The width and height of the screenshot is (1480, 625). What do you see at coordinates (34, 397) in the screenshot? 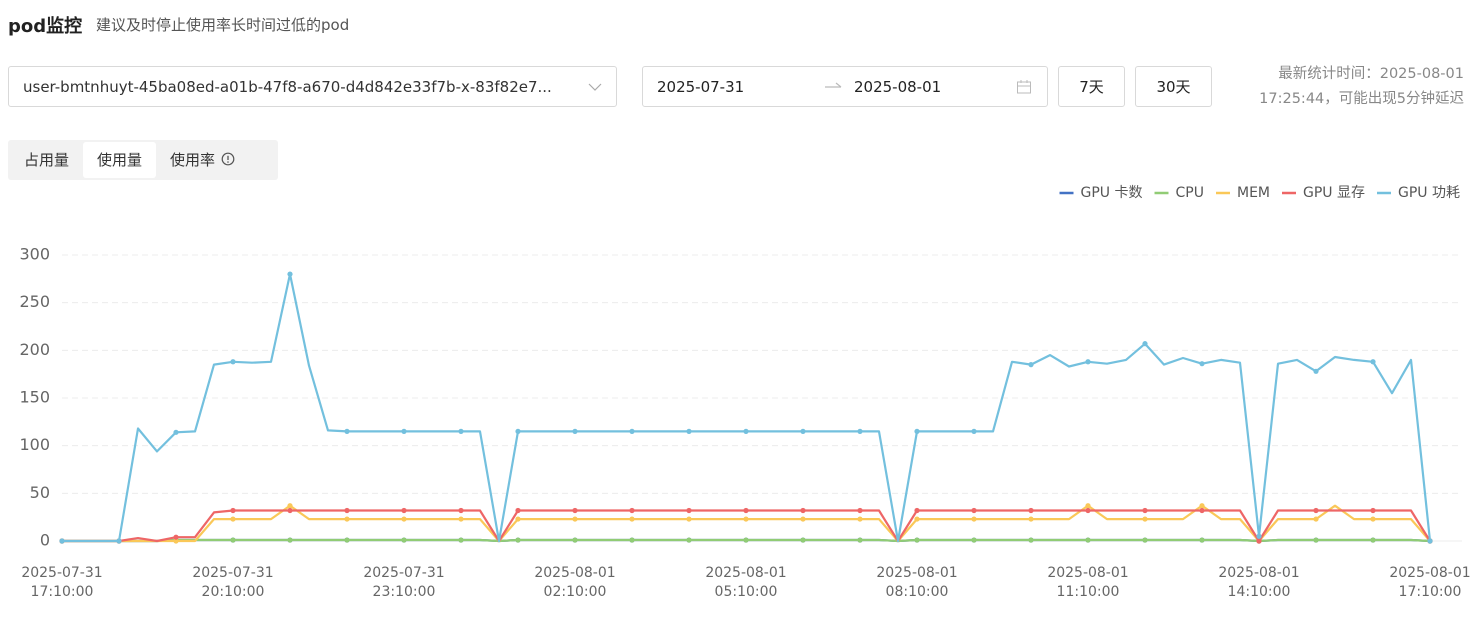
I see `y-tick-label: 150` at bounding box center [34, 397].